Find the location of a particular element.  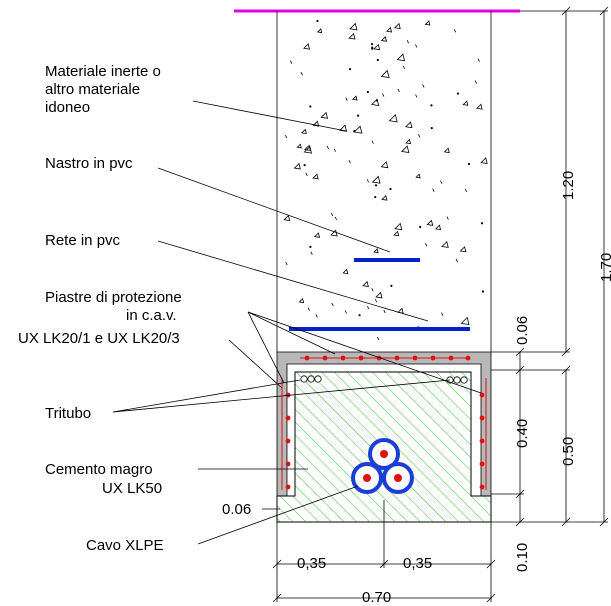

dim-text-035-left: 0,35 is located at coordinates (311, 563).